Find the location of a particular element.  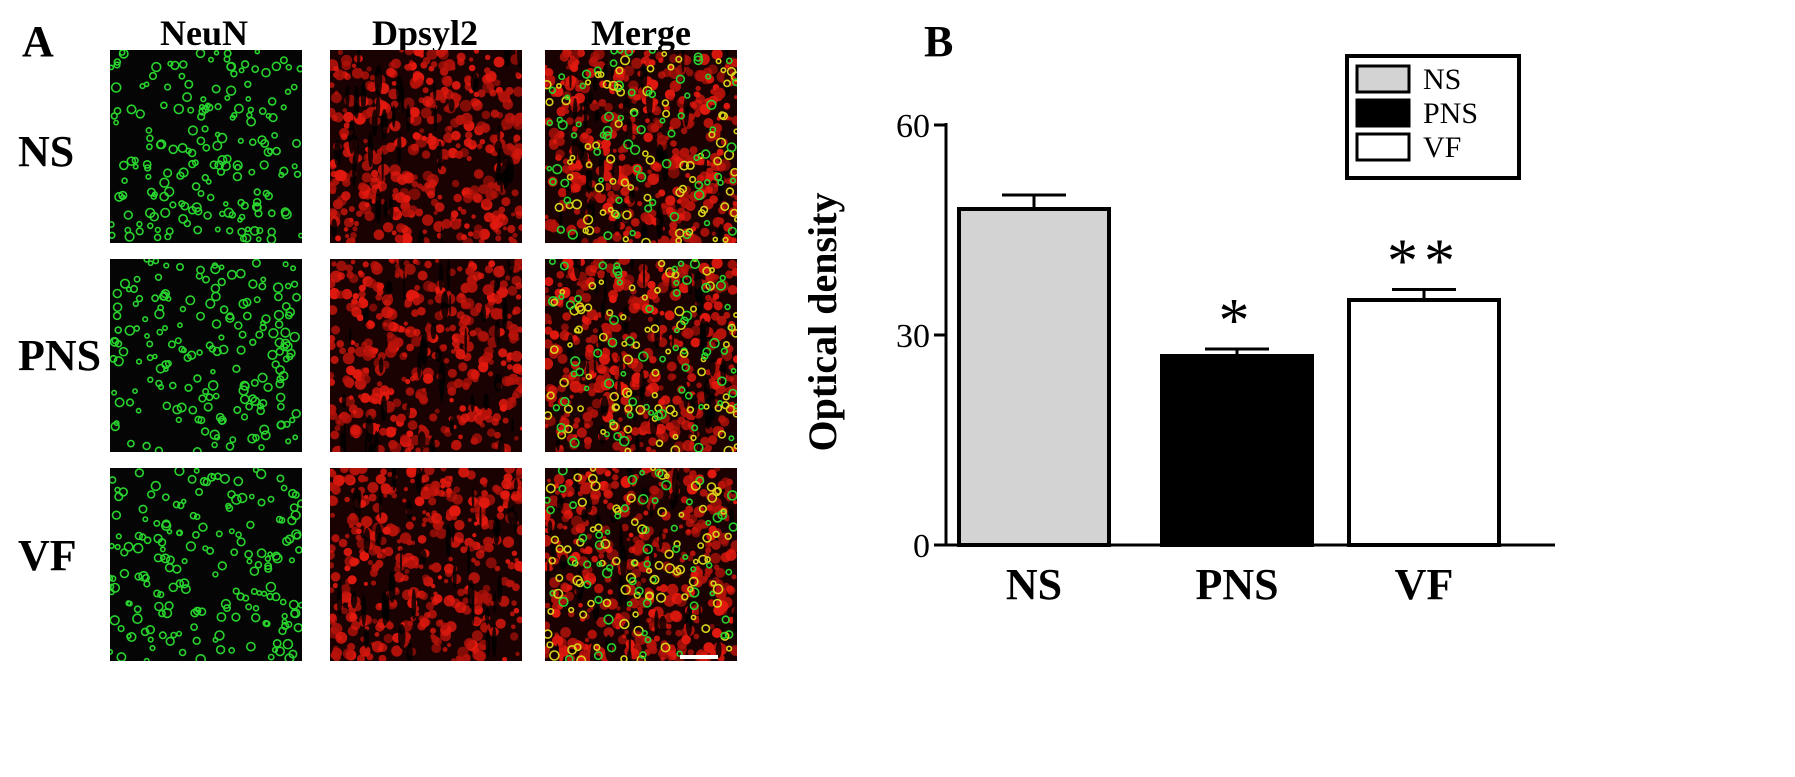

legend-swatch-vf is located at coordinates (1383, 147).